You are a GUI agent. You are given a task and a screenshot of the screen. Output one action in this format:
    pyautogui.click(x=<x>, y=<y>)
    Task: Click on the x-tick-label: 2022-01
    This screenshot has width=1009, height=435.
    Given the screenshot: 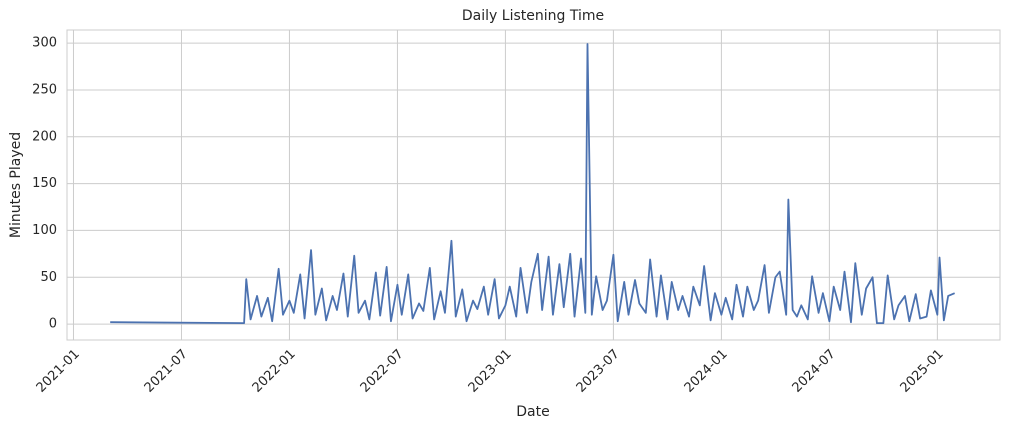 What is the action you would take?
    pyautogui.click(x=274, y=371)
    